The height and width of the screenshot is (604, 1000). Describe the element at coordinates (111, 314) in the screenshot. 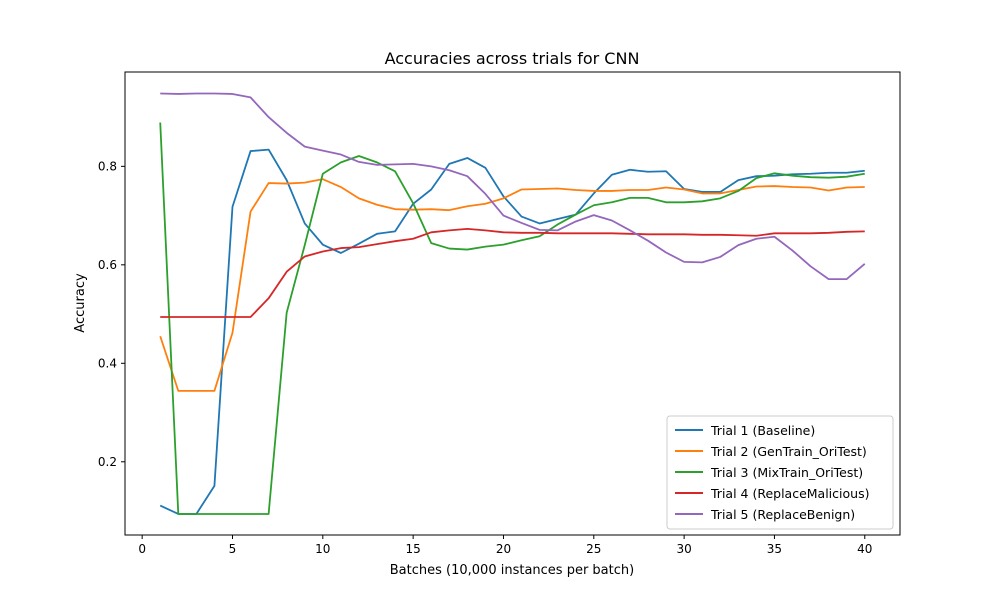

I see `y-axis: 0.2 0.4 0.6 0.8` at that location.